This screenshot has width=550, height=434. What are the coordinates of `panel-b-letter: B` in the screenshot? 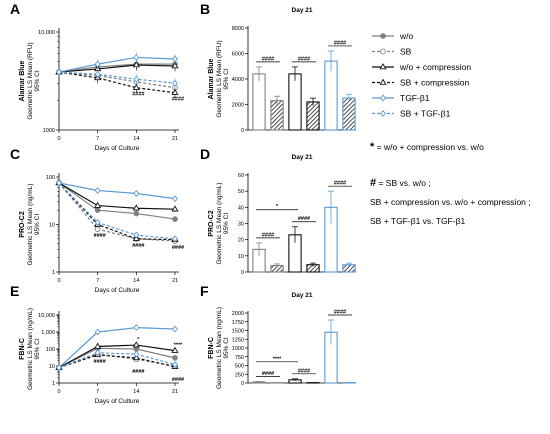 It's located at (205, 9).